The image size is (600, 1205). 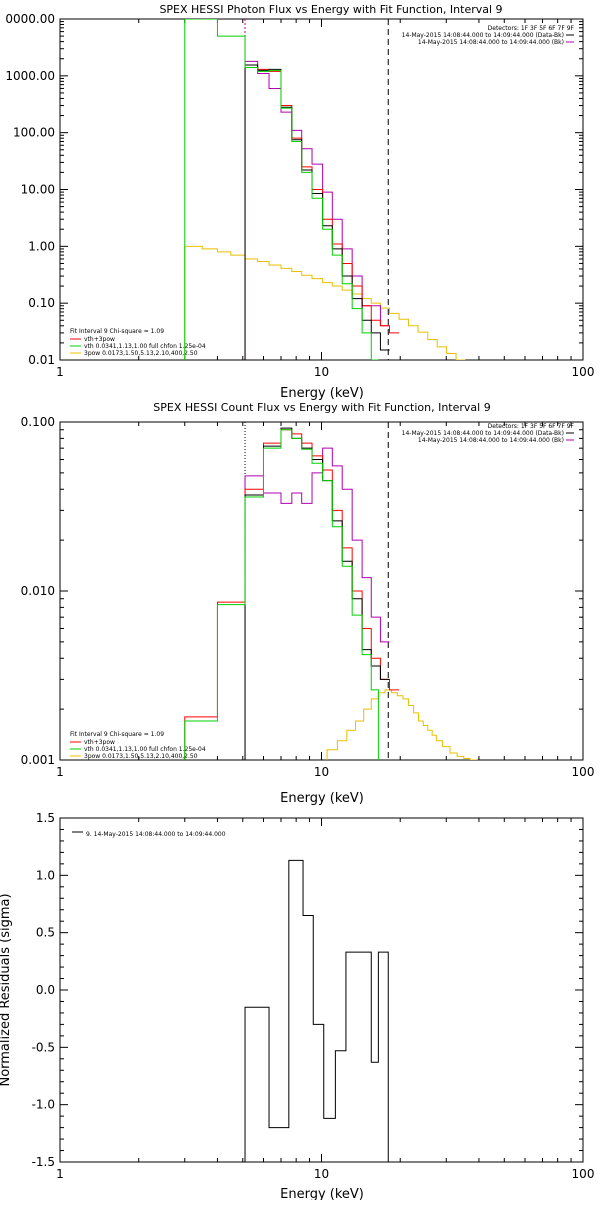 What do you see at coordinates (38, 760) in the screenshot?
I see `y-tick-label: 0.001` at bounding box center [38, 760].